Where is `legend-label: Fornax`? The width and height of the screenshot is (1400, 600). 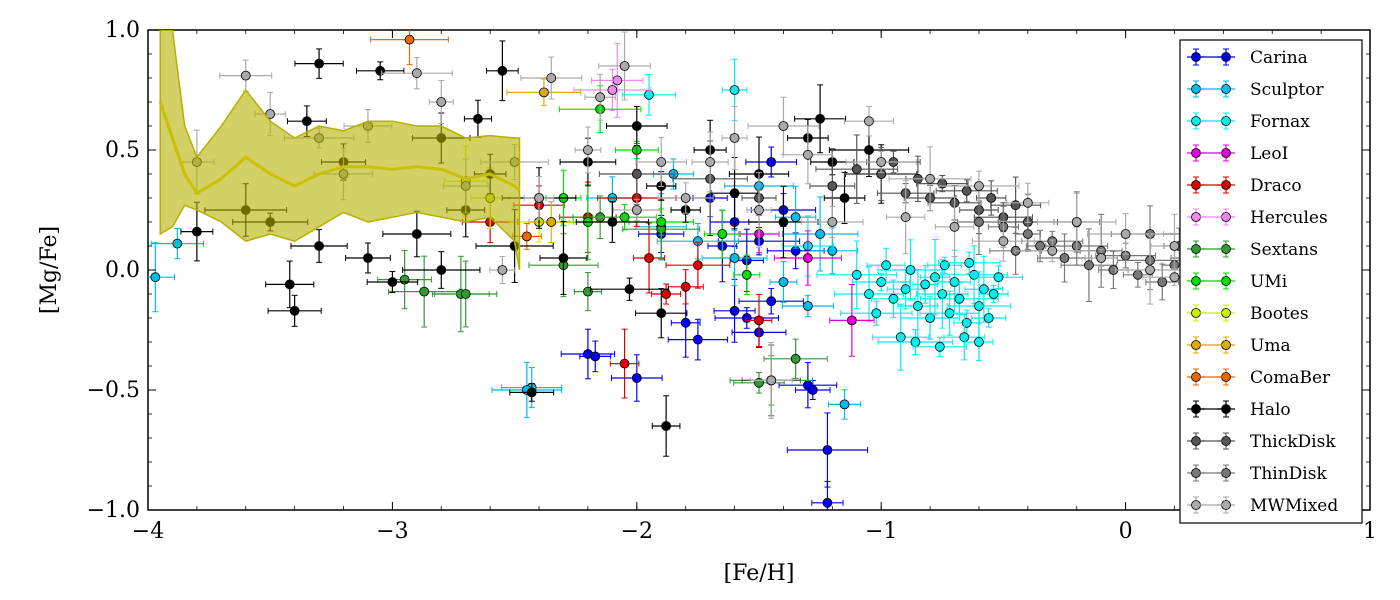 legend-label: Fornax is located at coordinates (1280, 122).